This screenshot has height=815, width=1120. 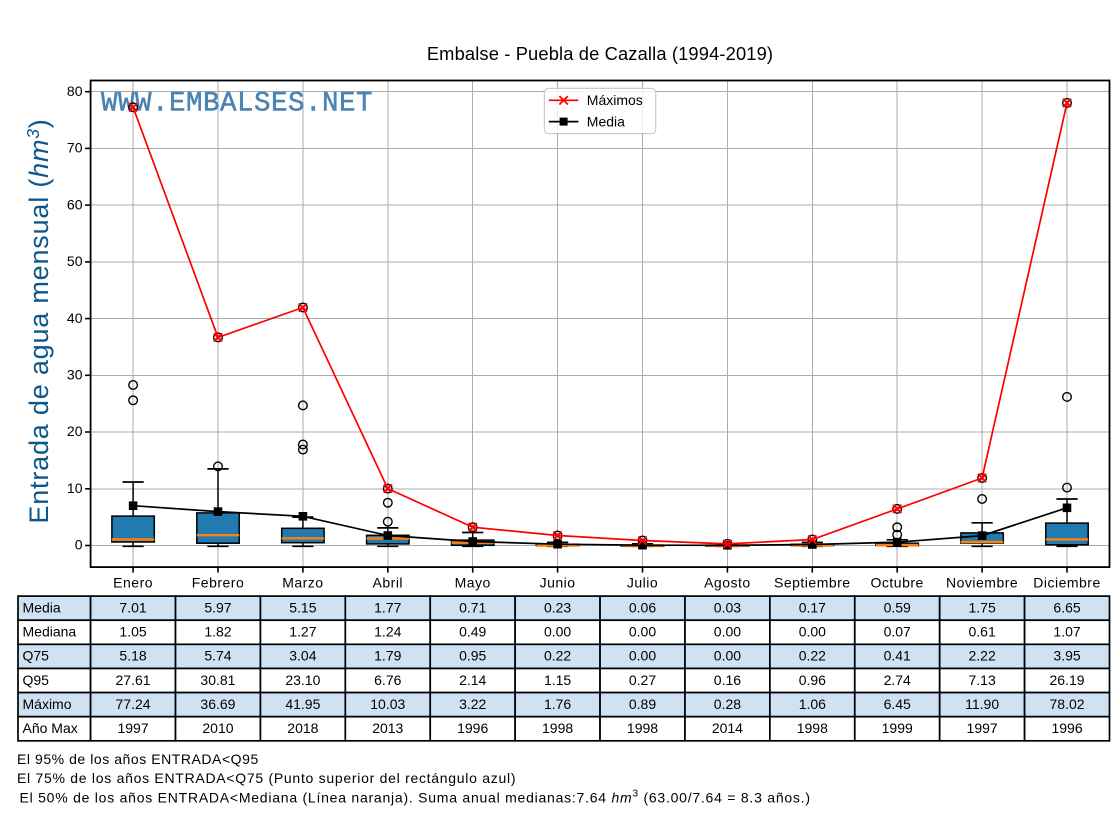 What do you see at coordinates (642, 607) in the screenshot?
I see `svg-text: 0.06` at bounding box center [642, 607].